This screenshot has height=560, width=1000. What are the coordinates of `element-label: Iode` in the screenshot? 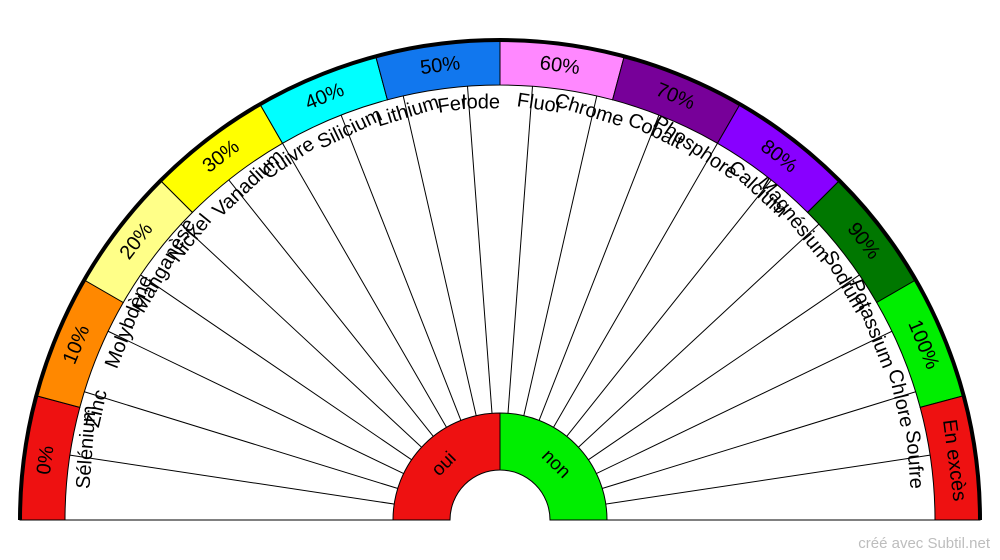 It's located at (480, 102).